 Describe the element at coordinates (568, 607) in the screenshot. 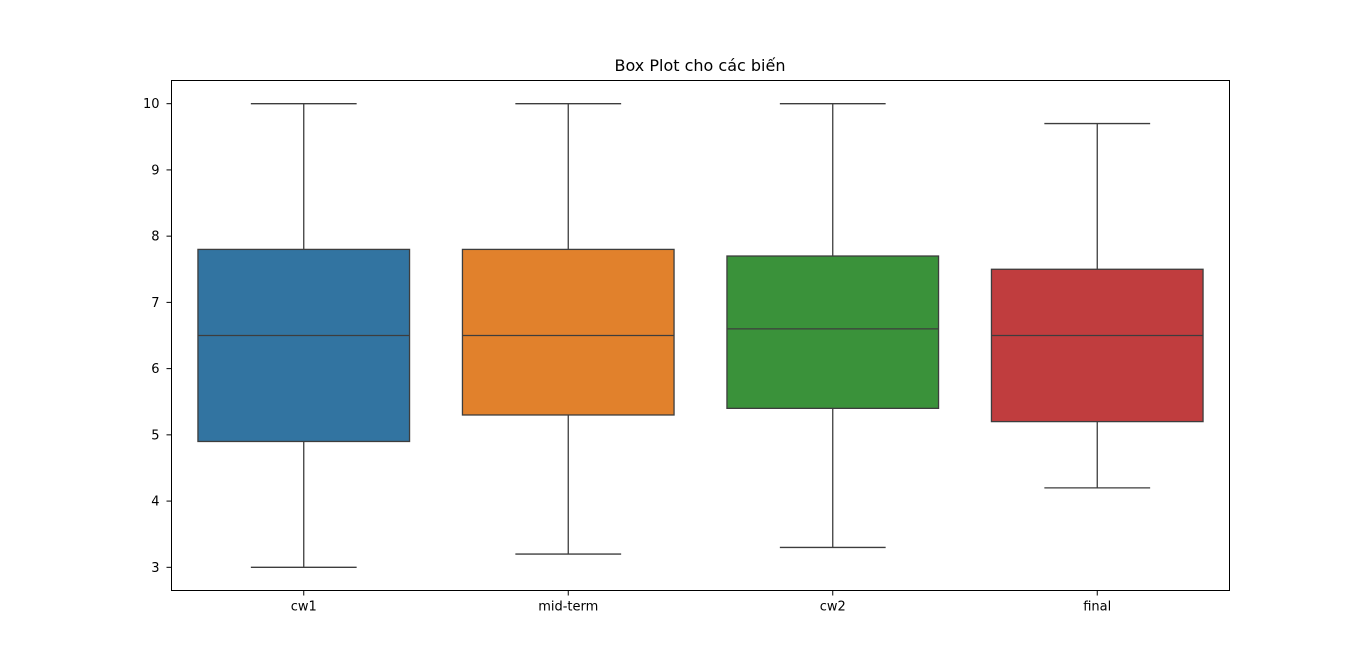

I see `x-tick-label: mid-term` at that location.